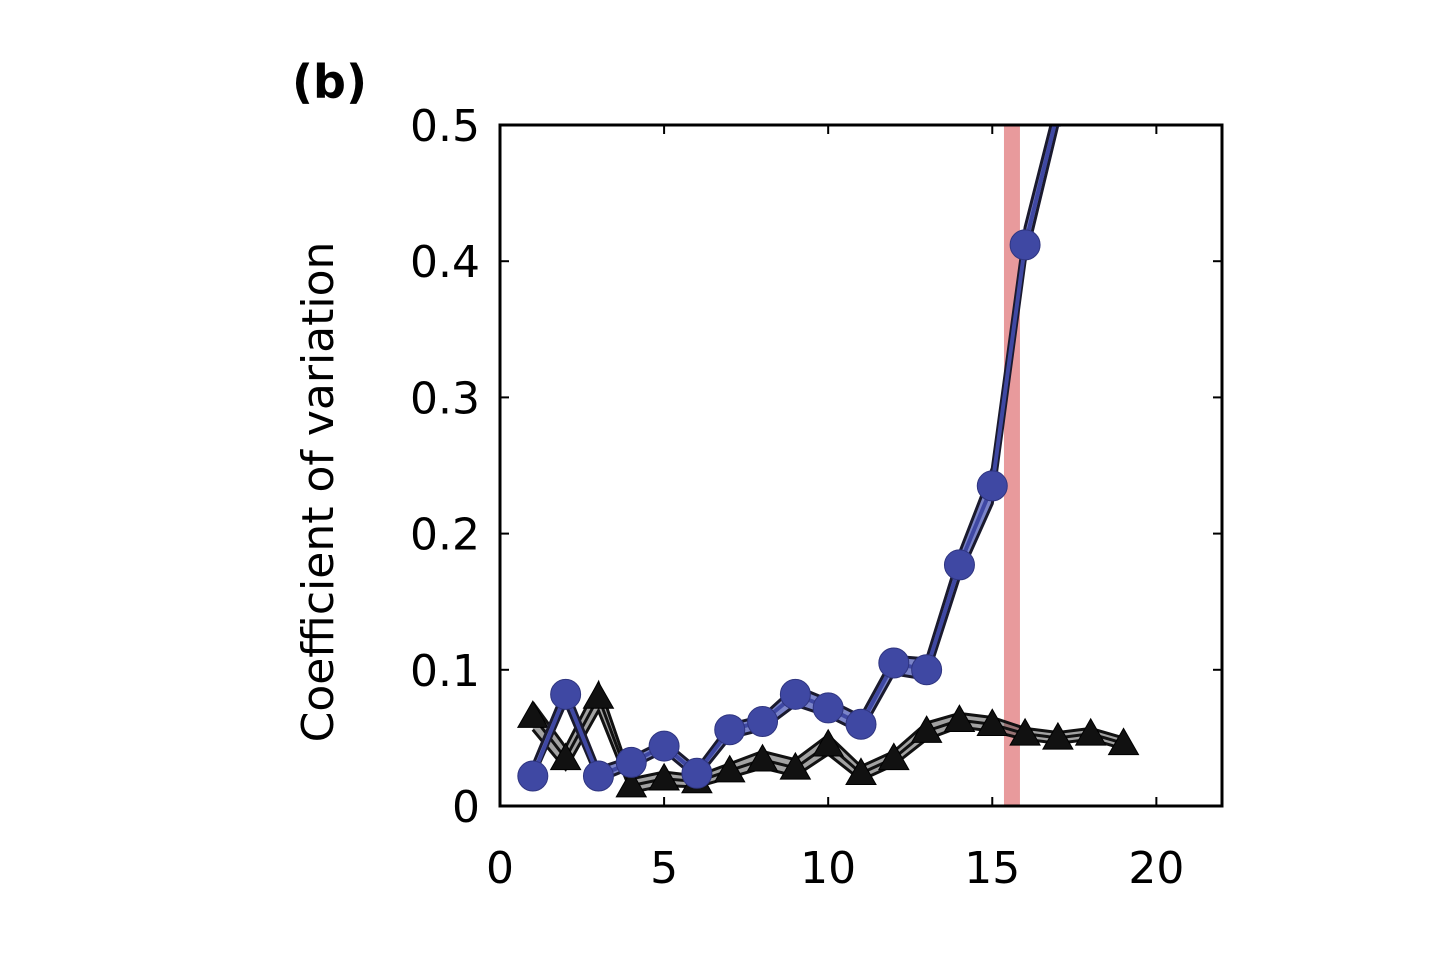  Describe the element at coordinates (664, 868) in the screenshot. I see `x-tick-label: 5` at that location.